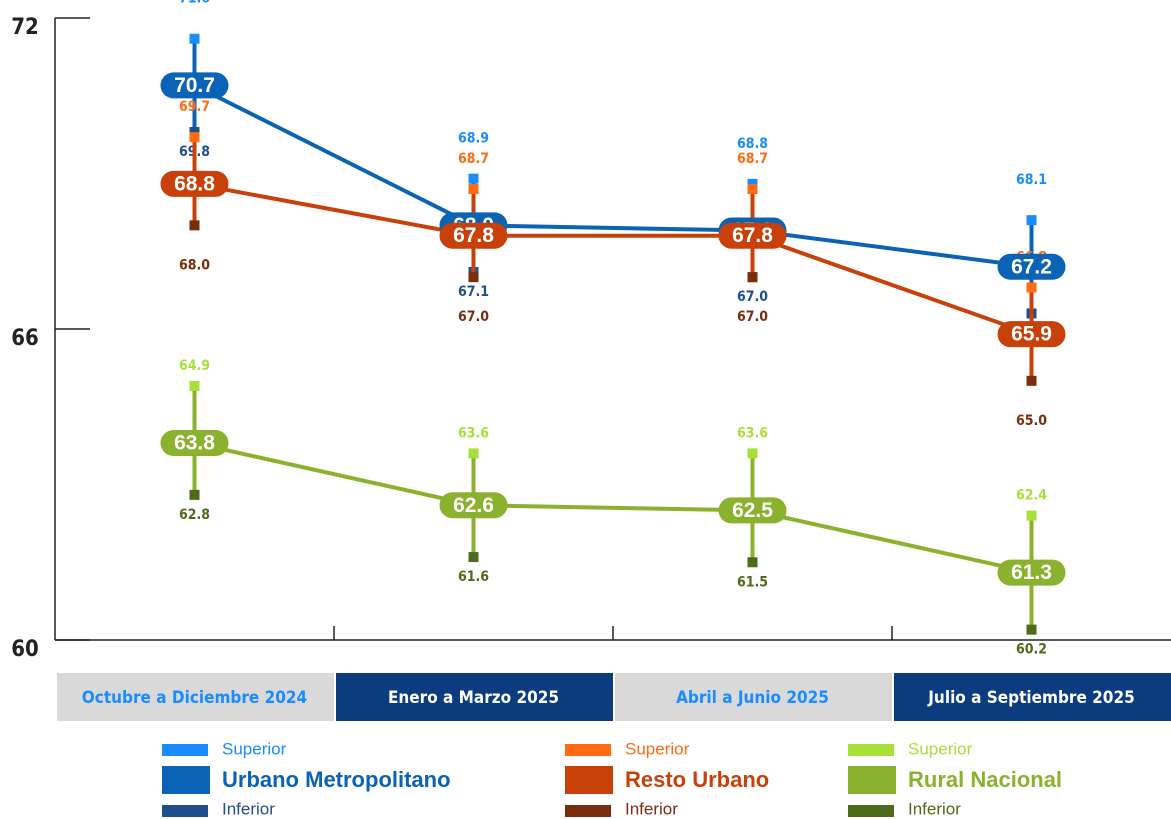 The width and height of the screenshot is (1171, 819). I want to click on x-tick-label: Octubre a Diciembre 2024, so click(194, 698).